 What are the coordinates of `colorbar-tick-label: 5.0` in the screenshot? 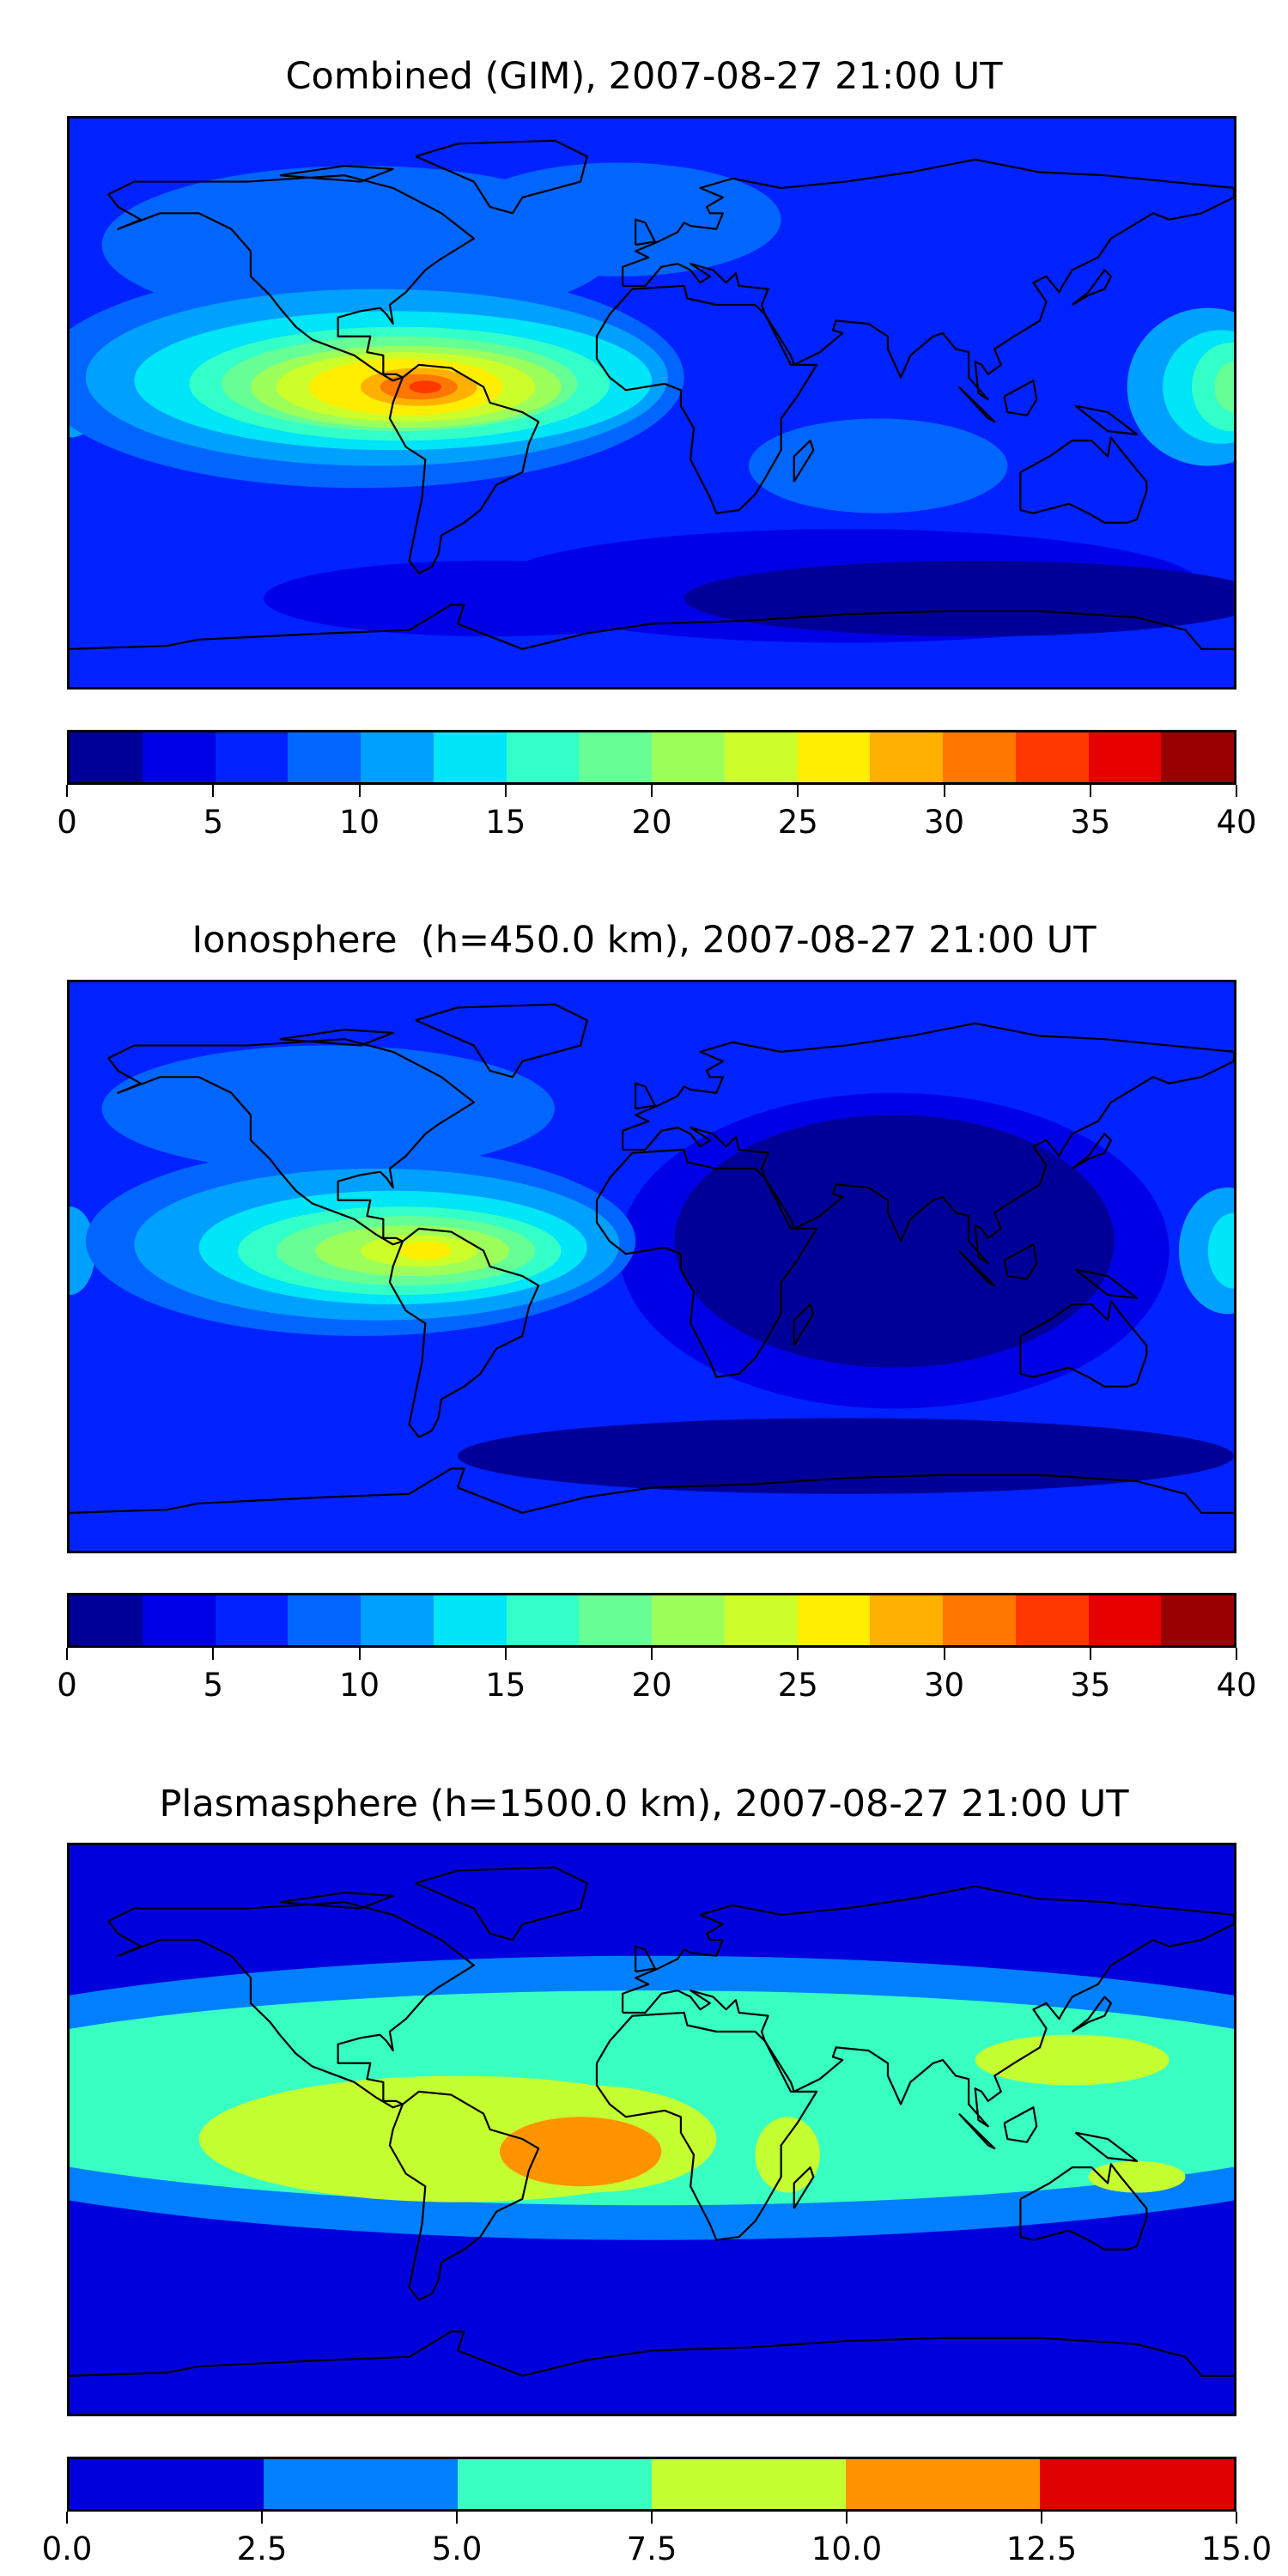 It's located at (457, 2548).